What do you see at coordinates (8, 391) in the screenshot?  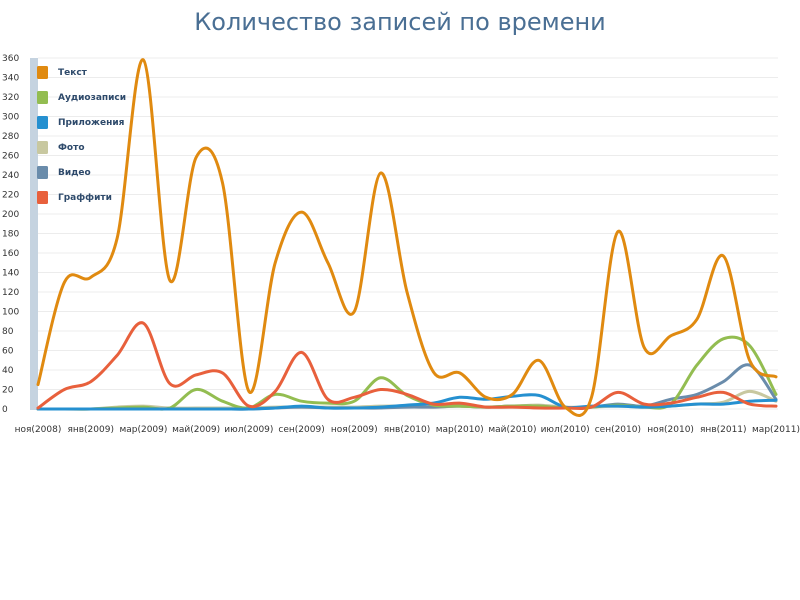 I see `y-tick-label: 20` at bounding box center [8, 391].